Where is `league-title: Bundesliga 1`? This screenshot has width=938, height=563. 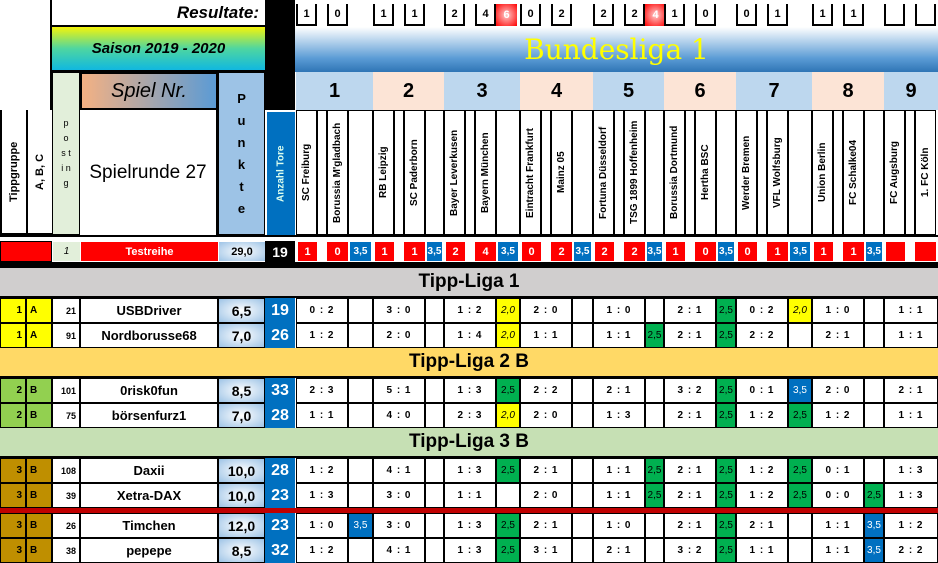
league-title: Bundesliga 1 is located at coordinates (616, 49).